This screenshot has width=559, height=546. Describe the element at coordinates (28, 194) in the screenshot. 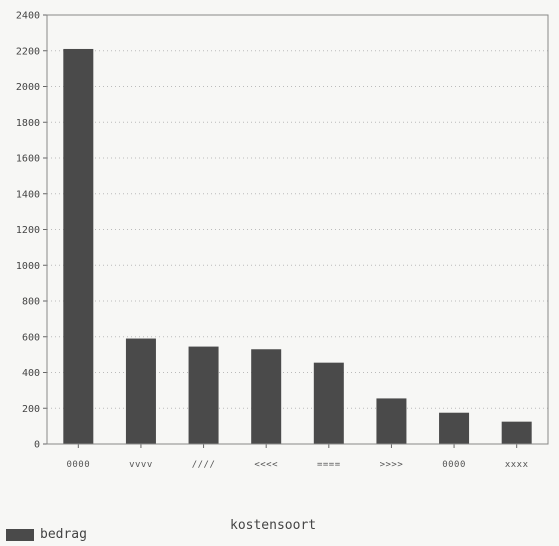

I see `y-tick-label: 1400` at that location.